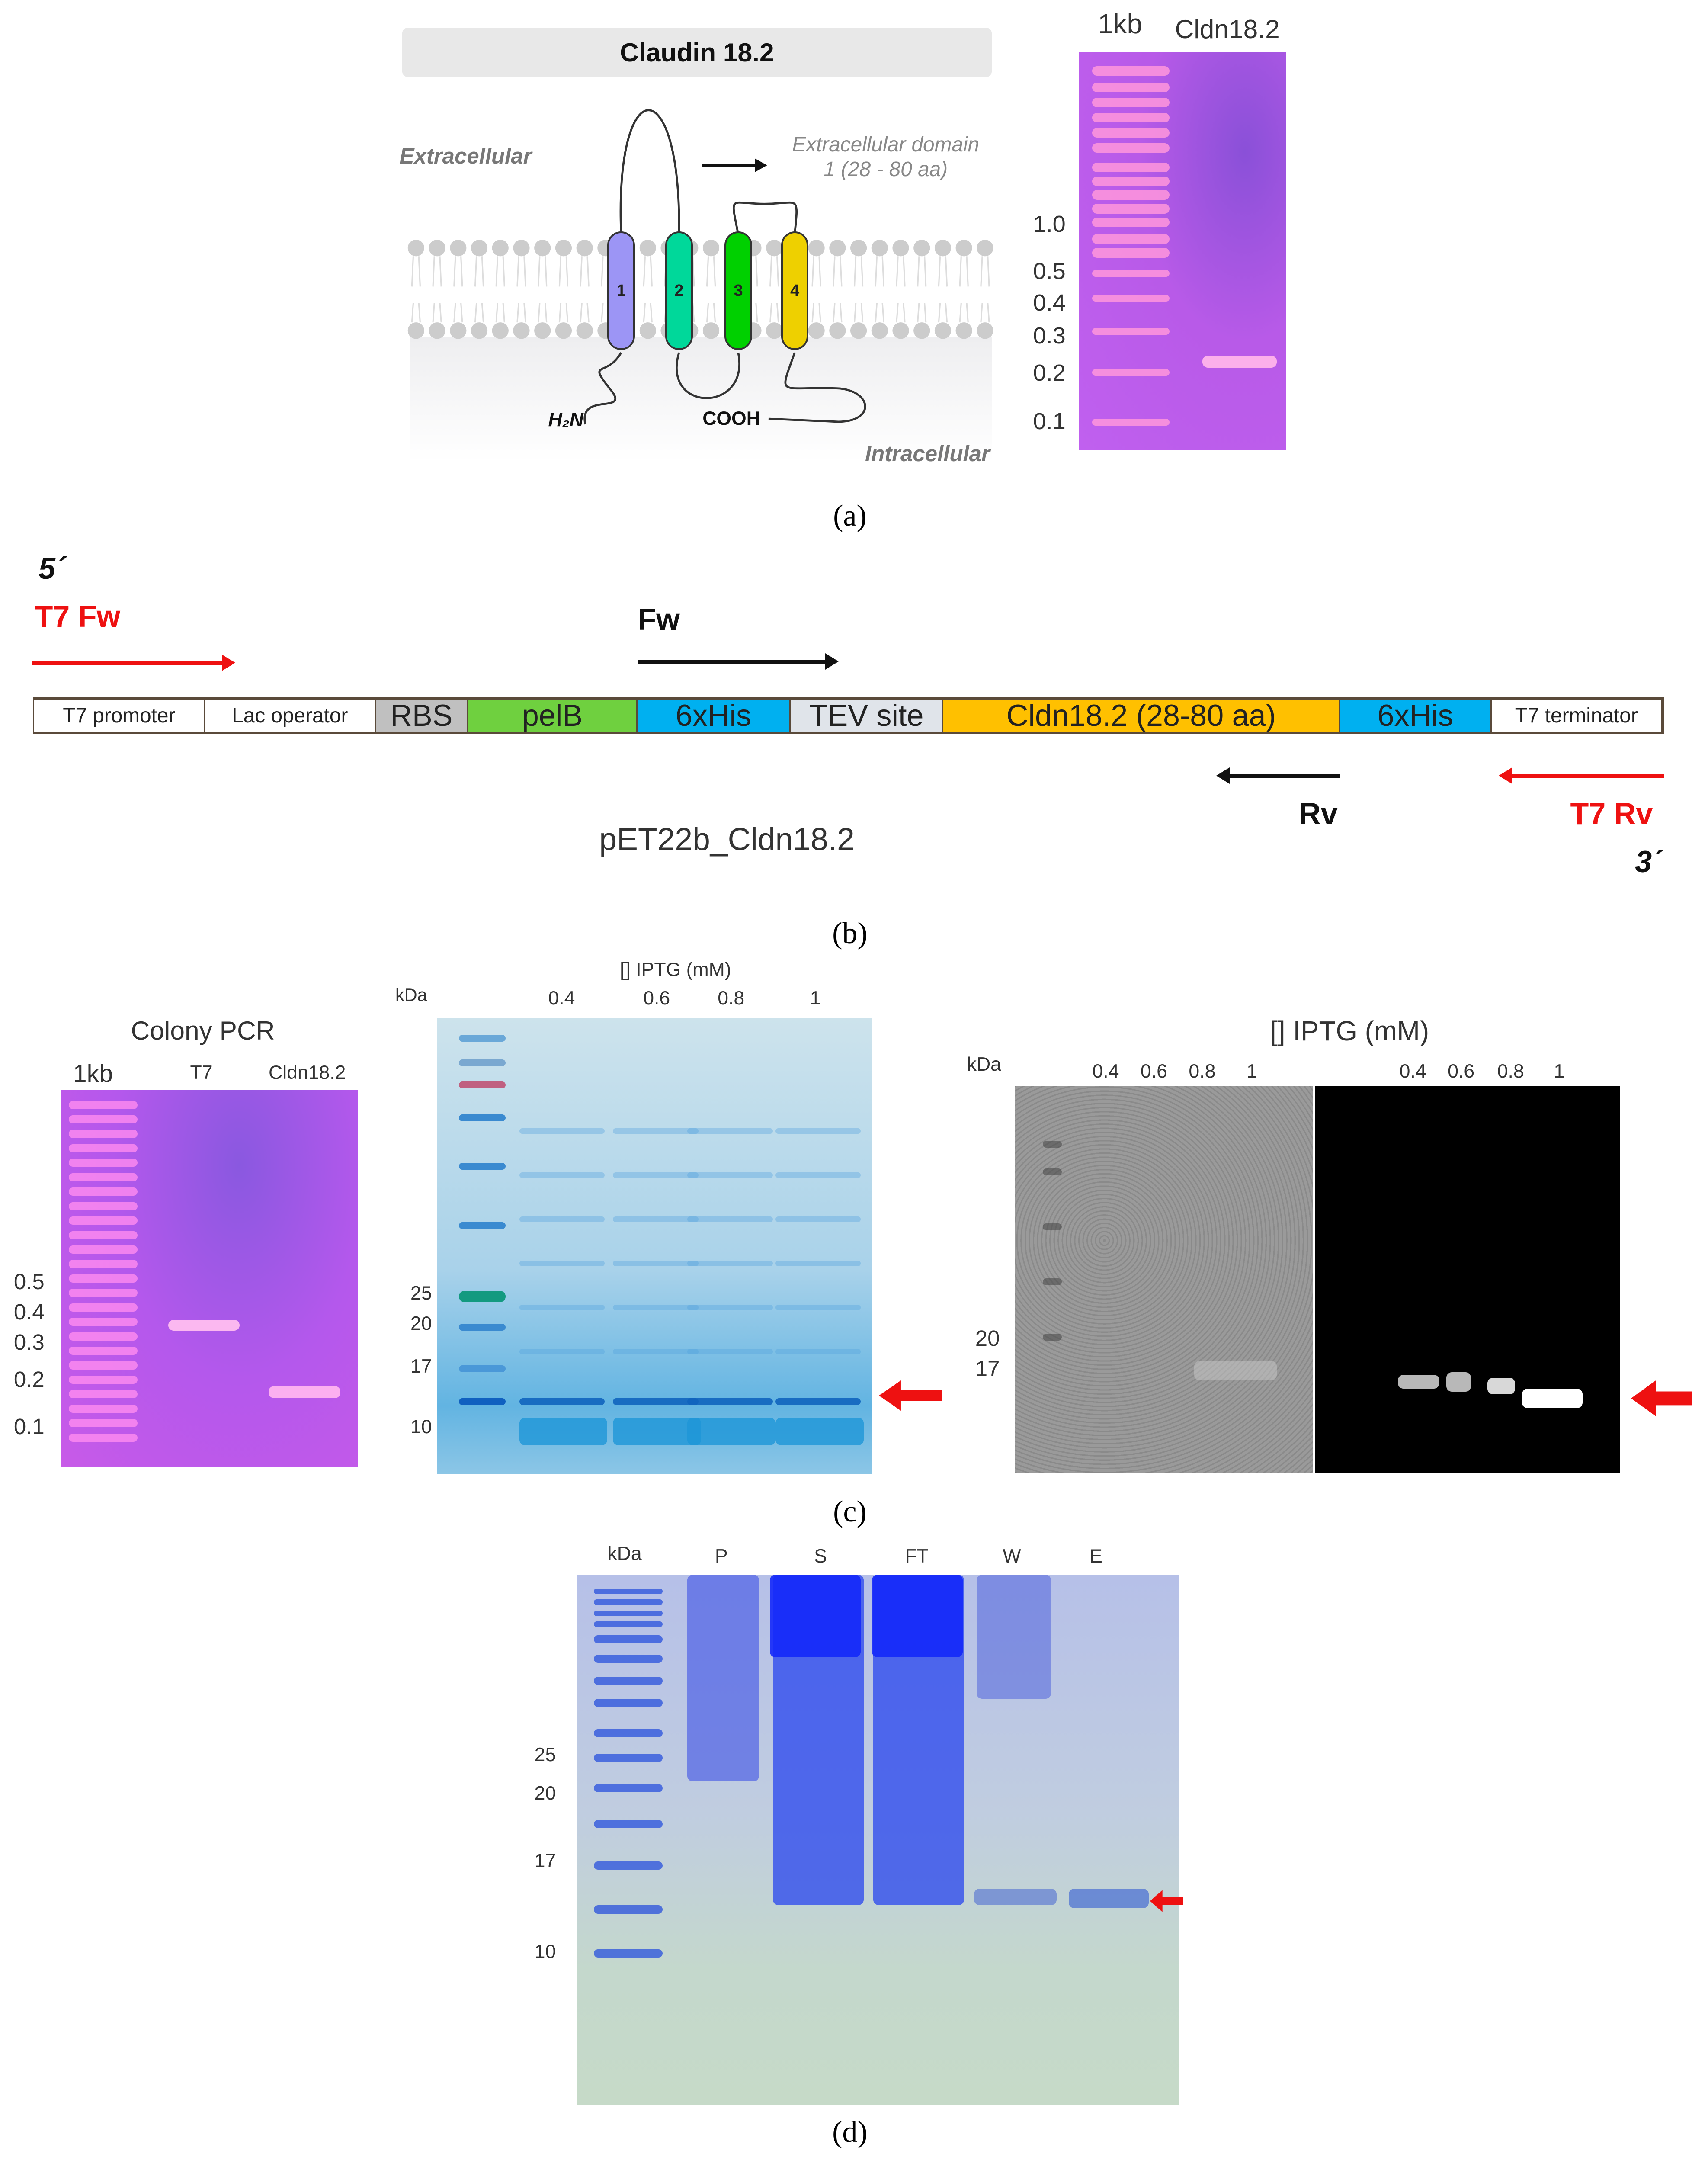 This screenshot has width=1708, height=2163. Describe the element at coordinates (886, 144) in the screenshot. I see `domain-label-line1: Extracellular domain` at that location.